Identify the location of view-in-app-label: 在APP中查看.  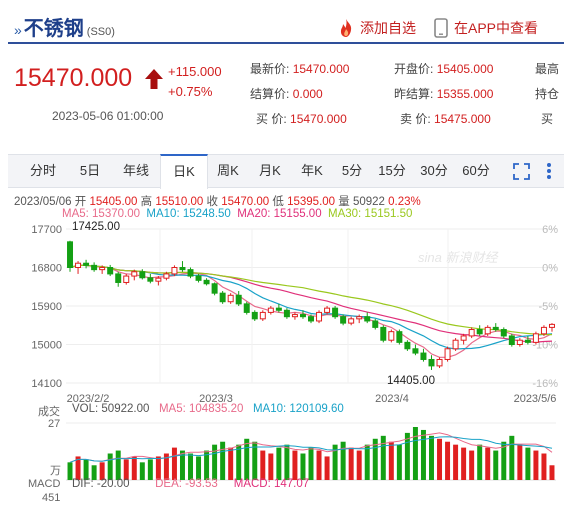
(496, 28).